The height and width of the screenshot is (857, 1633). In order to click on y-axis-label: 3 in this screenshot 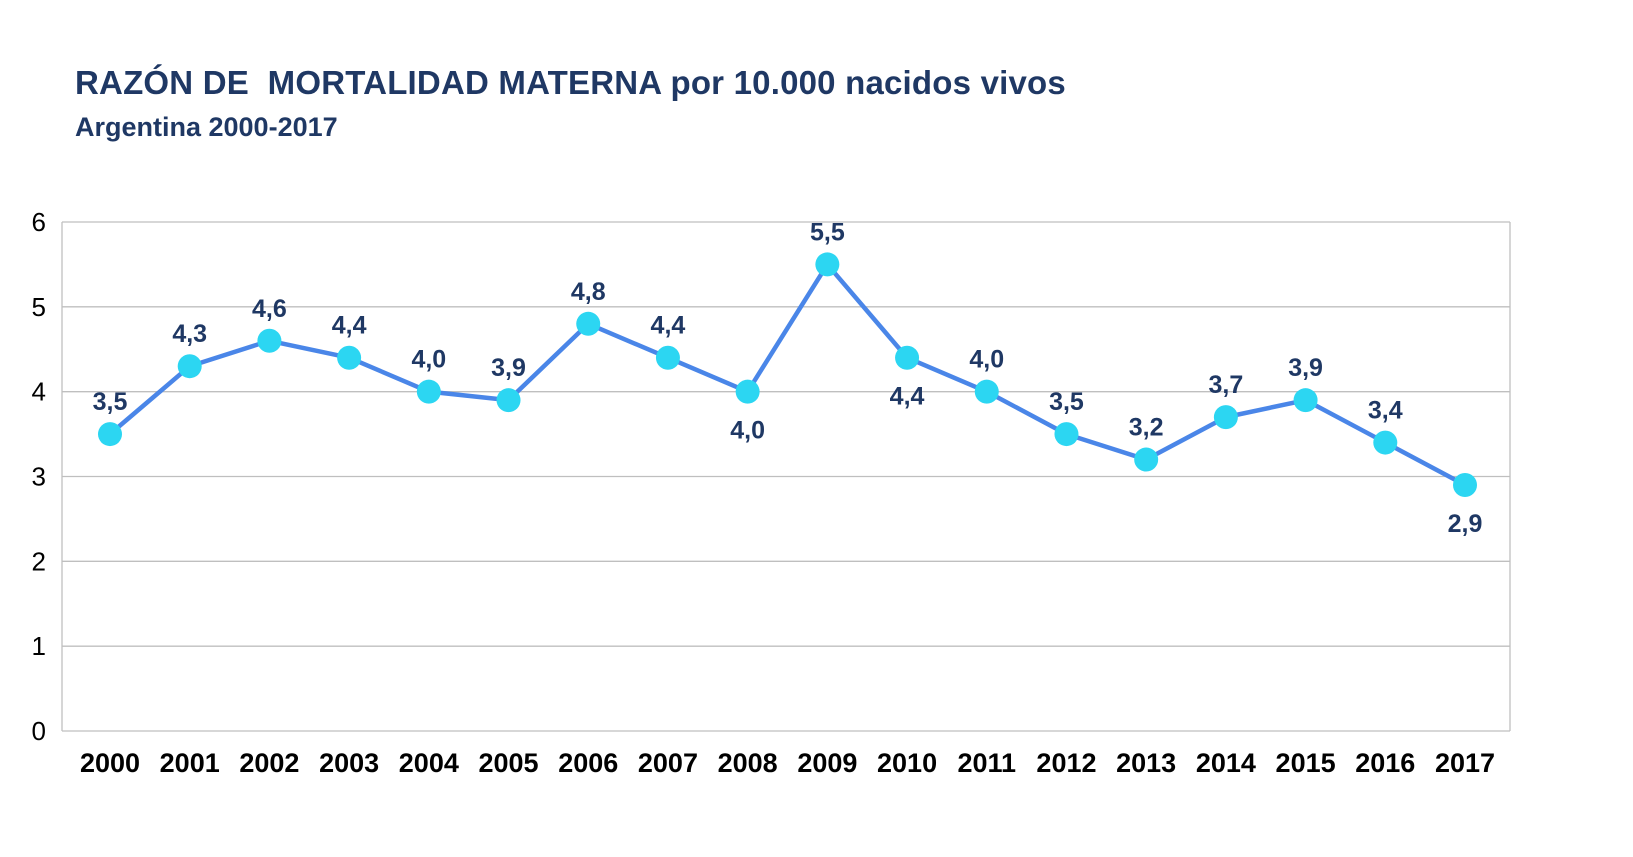, I will do `click(39, 477)`.